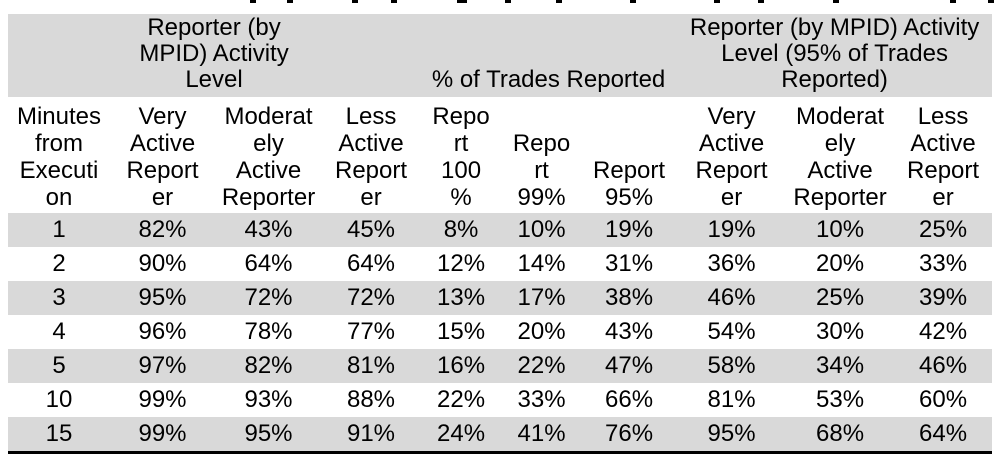 The image size is (1001, 454). Describe the element at coordinates (732, 264) in the screenshot. I see `data-cell: 36%` at that location.